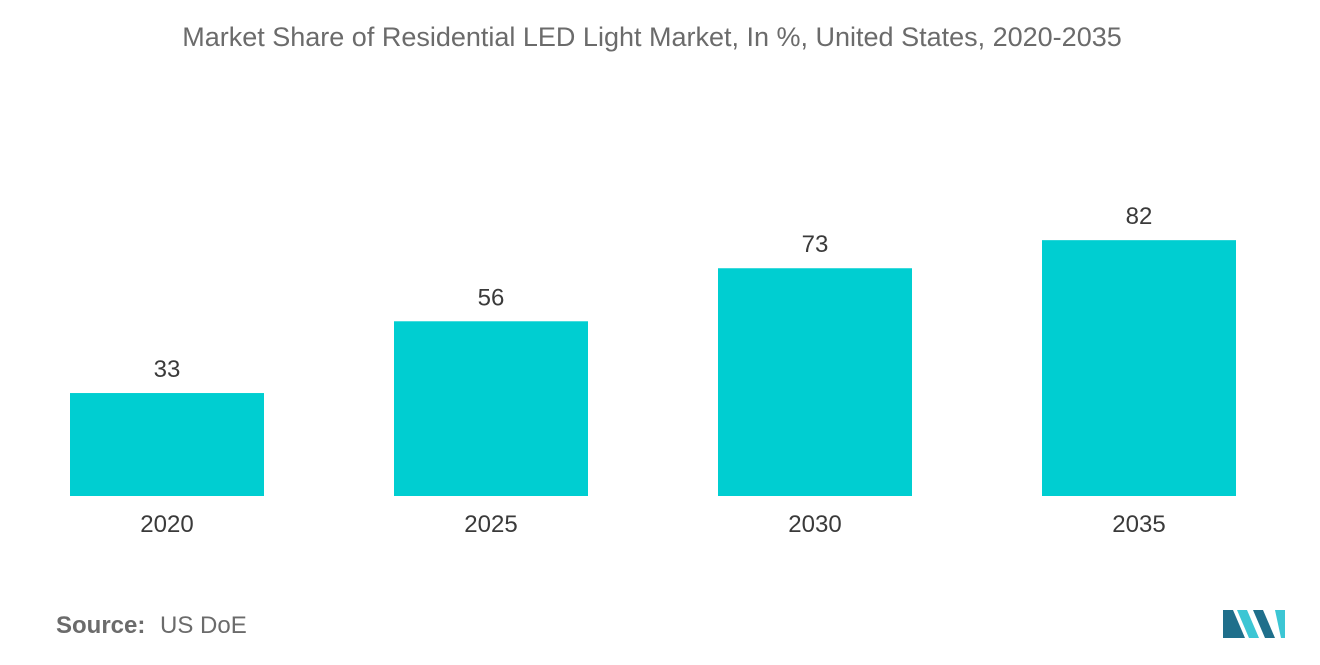  What do you see at coordinates (815, 382) in the screenshot?
I see `bar-2030` at bounding box center [815, 382].